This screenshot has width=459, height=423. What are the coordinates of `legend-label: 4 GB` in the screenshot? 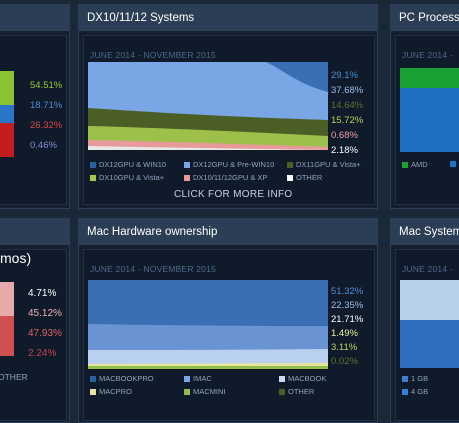 It's located at (420, 391).